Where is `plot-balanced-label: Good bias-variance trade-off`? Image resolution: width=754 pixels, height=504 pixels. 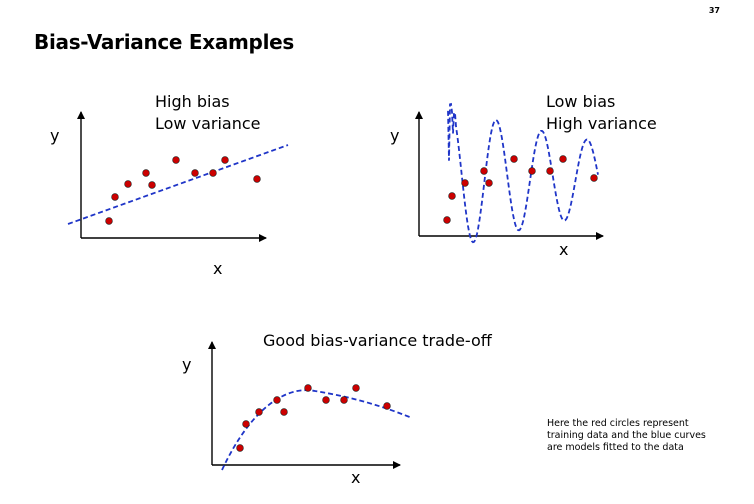
plot-balanced-label: Good bias-variance trade-off is located at coordinates (377, 341).